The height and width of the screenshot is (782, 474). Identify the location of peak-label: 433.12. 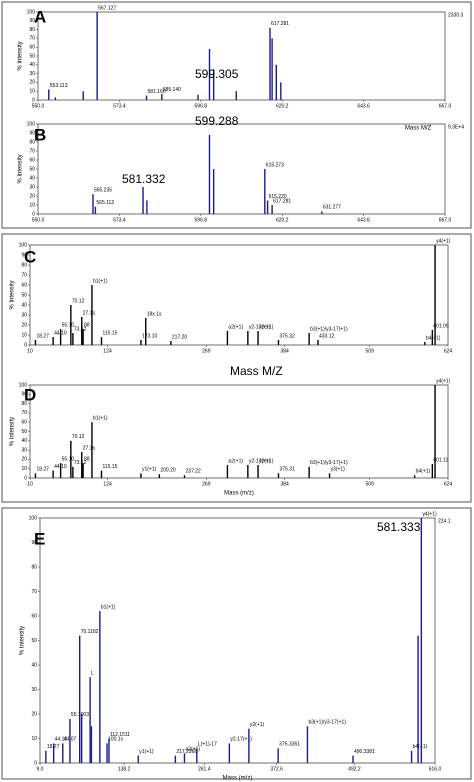
(327, 336).